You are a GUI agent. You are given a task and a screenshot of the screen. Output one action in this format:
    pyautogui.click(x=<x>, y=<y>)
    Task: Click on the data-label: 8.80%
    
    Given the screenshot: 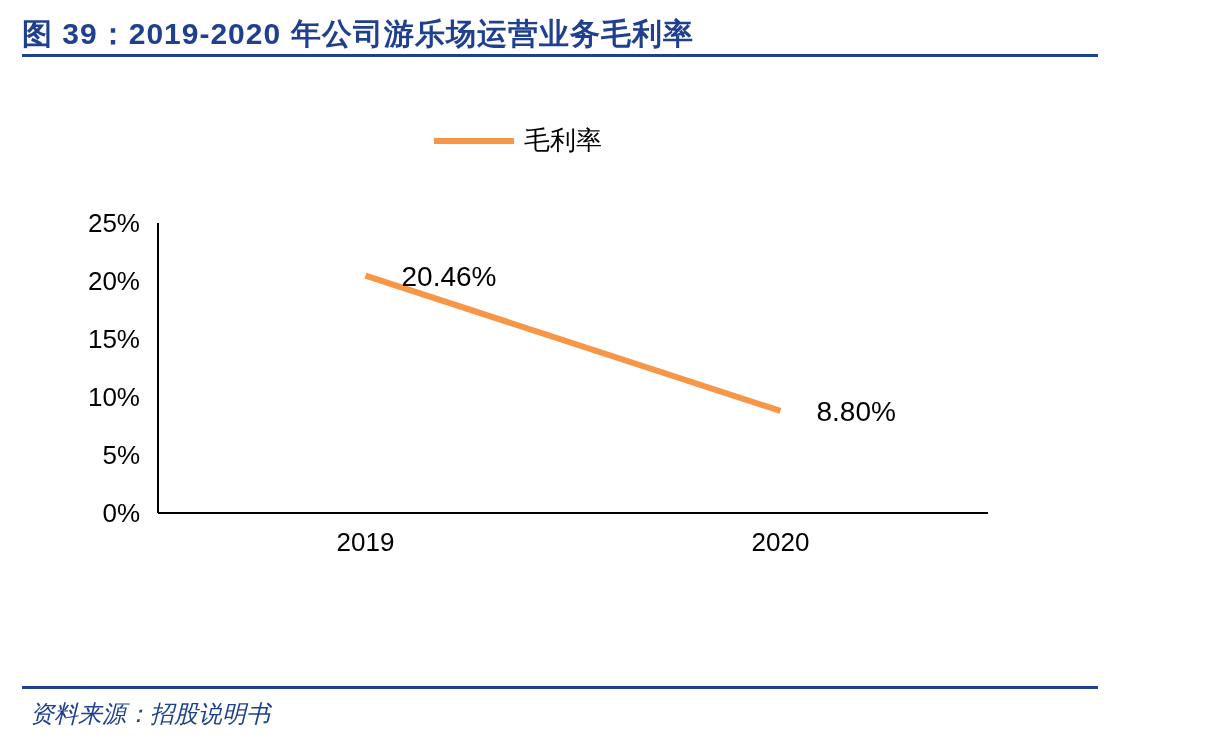 What is the action you would take?
    pyautogui.click(x=856, y=411)
    